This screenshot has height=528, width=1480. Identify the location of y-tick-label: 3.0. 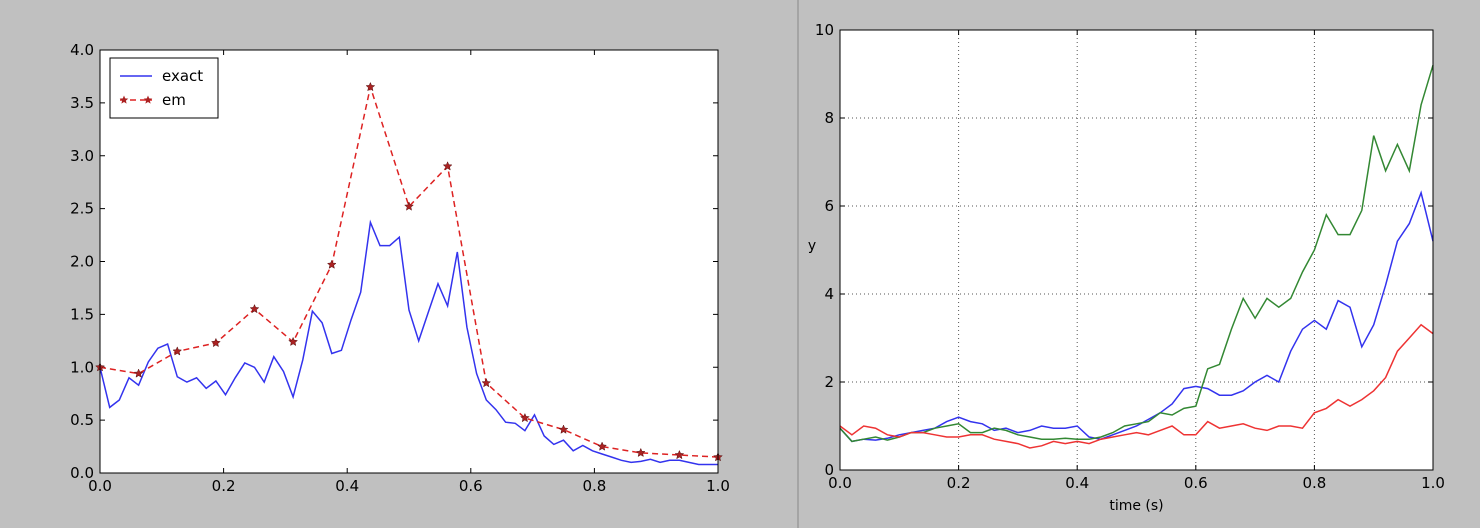
(82, 156).